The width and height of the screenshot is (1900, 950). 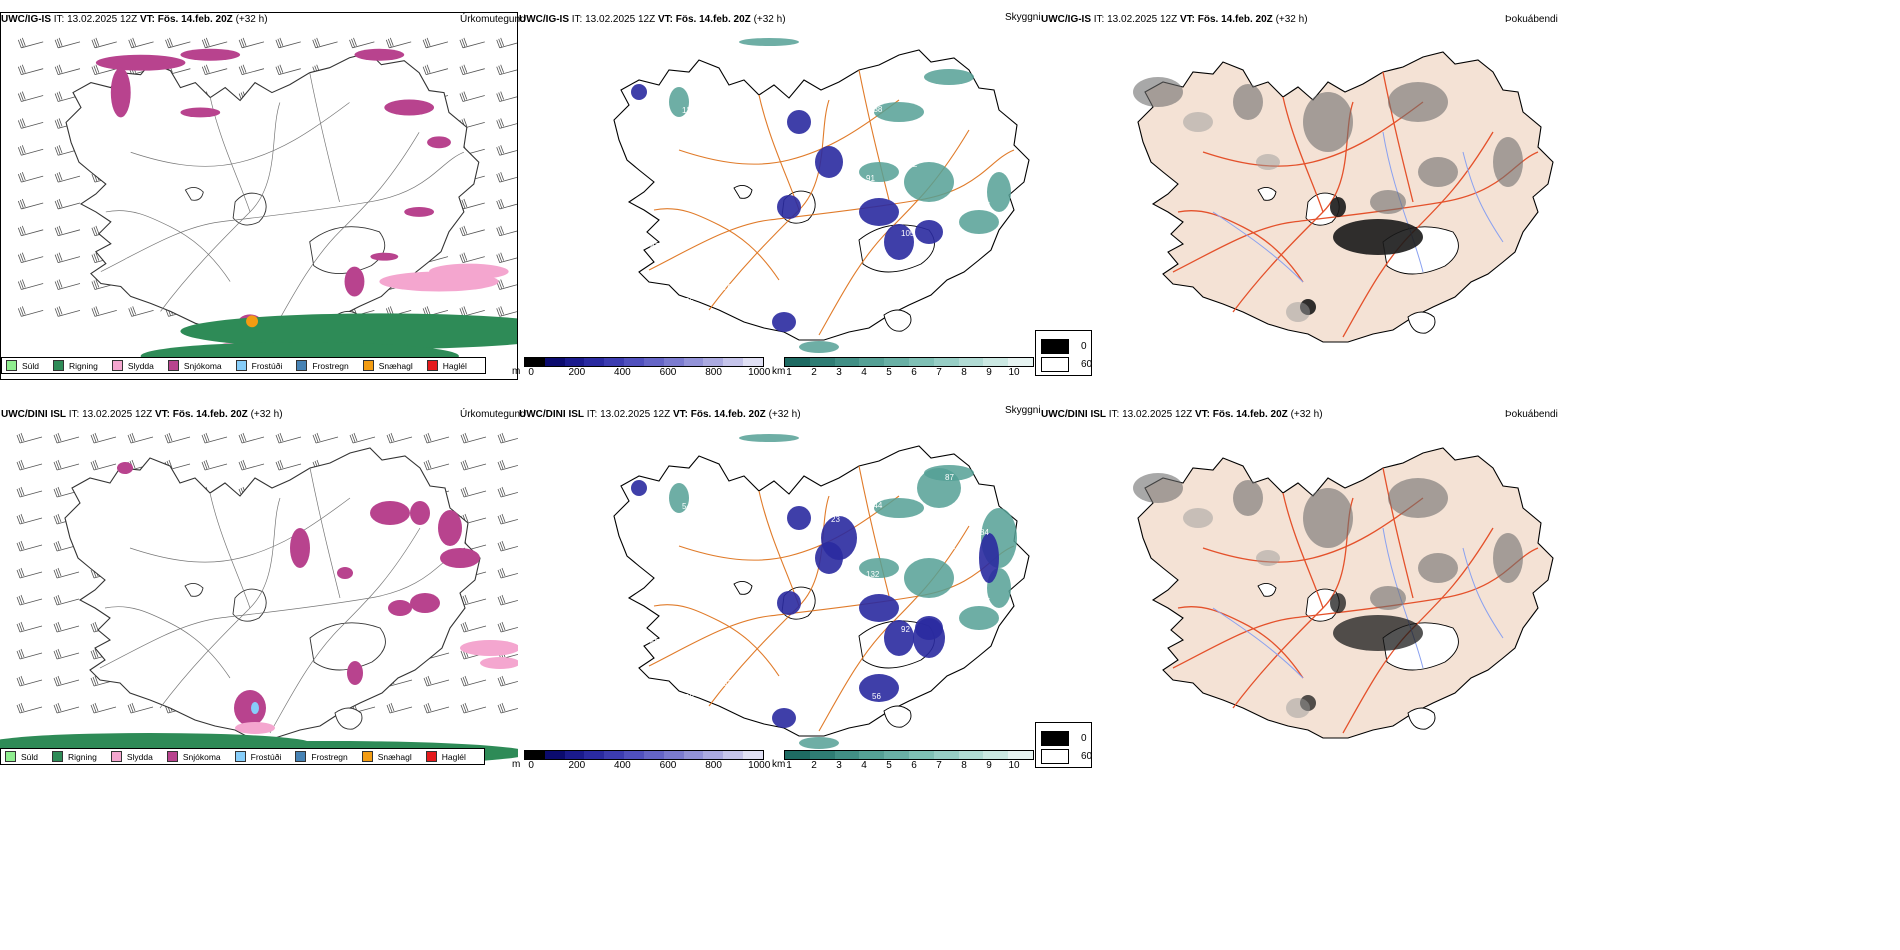 What do you see at coordinates (1064, 738) in the screenshot?
I see `fog-legend-row: 0` at bounding box center [1064, 738].